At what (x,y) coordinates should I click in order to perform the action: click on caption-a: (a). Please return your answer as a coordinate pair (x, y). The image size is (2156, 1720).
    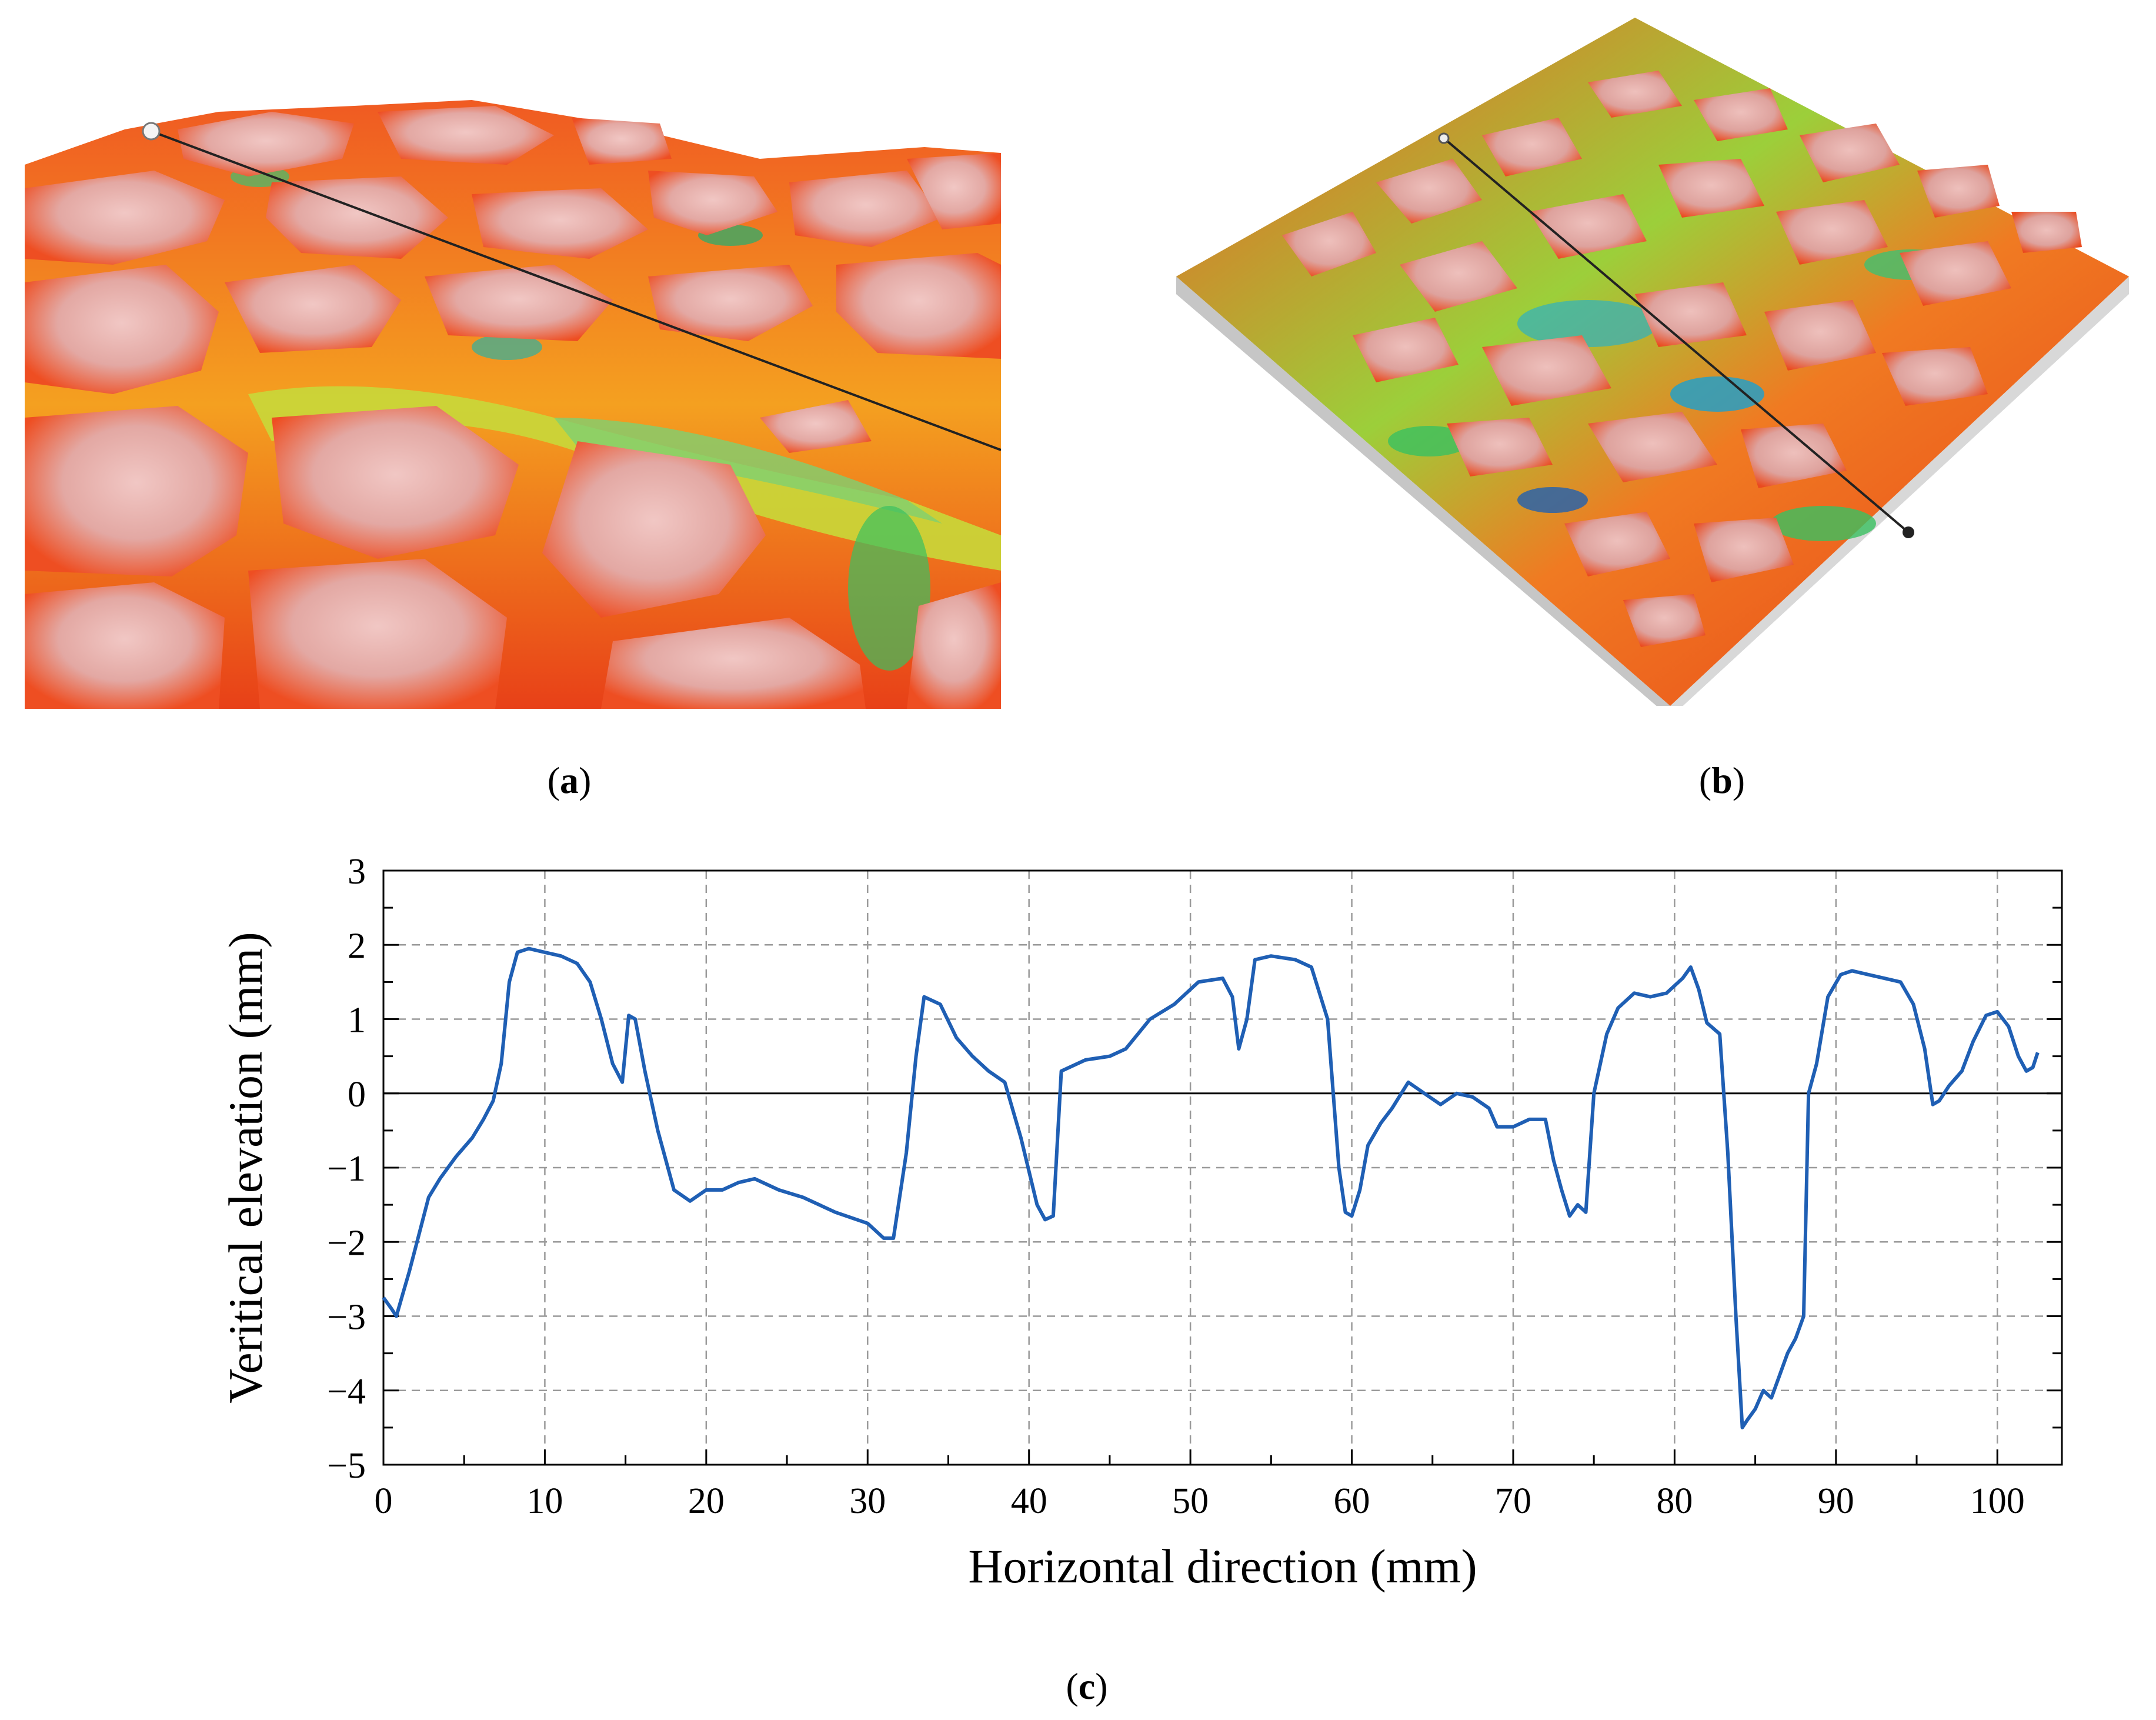
    Looking at the image, I should click on (569, 780).